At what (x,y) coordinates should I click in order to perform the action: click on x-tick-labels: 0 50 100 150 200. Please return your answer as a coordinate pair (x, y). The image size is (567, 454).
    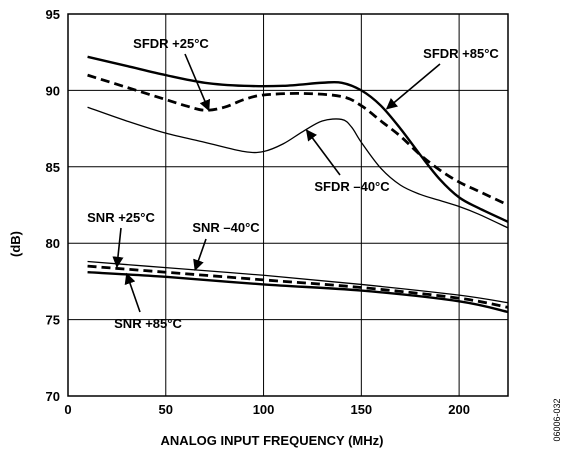
    Looking at the image, I should click on (267, 409).